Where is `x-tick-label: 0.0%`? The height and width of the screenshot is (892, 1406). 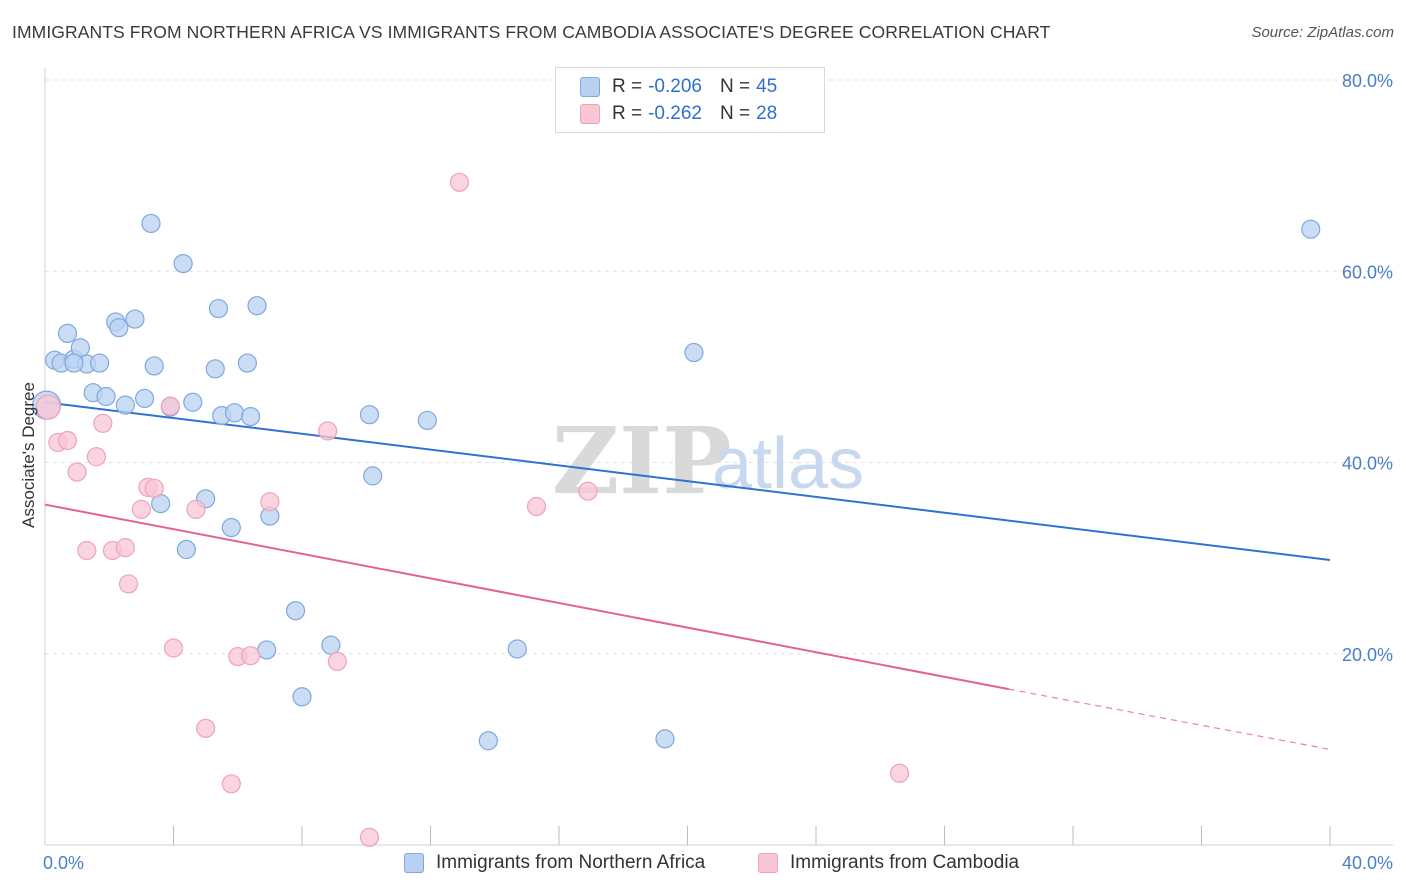 x-tick-label: 0.0% is located at coordinates (63, 863).